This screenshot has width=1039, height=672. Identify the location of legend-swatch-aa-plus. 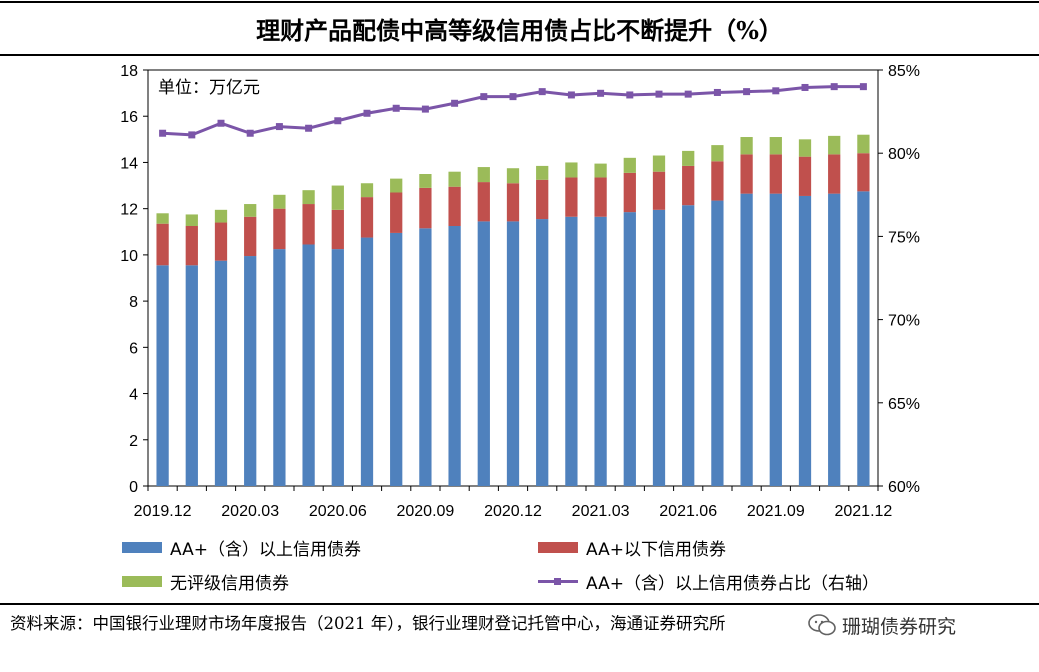
(142, 547).